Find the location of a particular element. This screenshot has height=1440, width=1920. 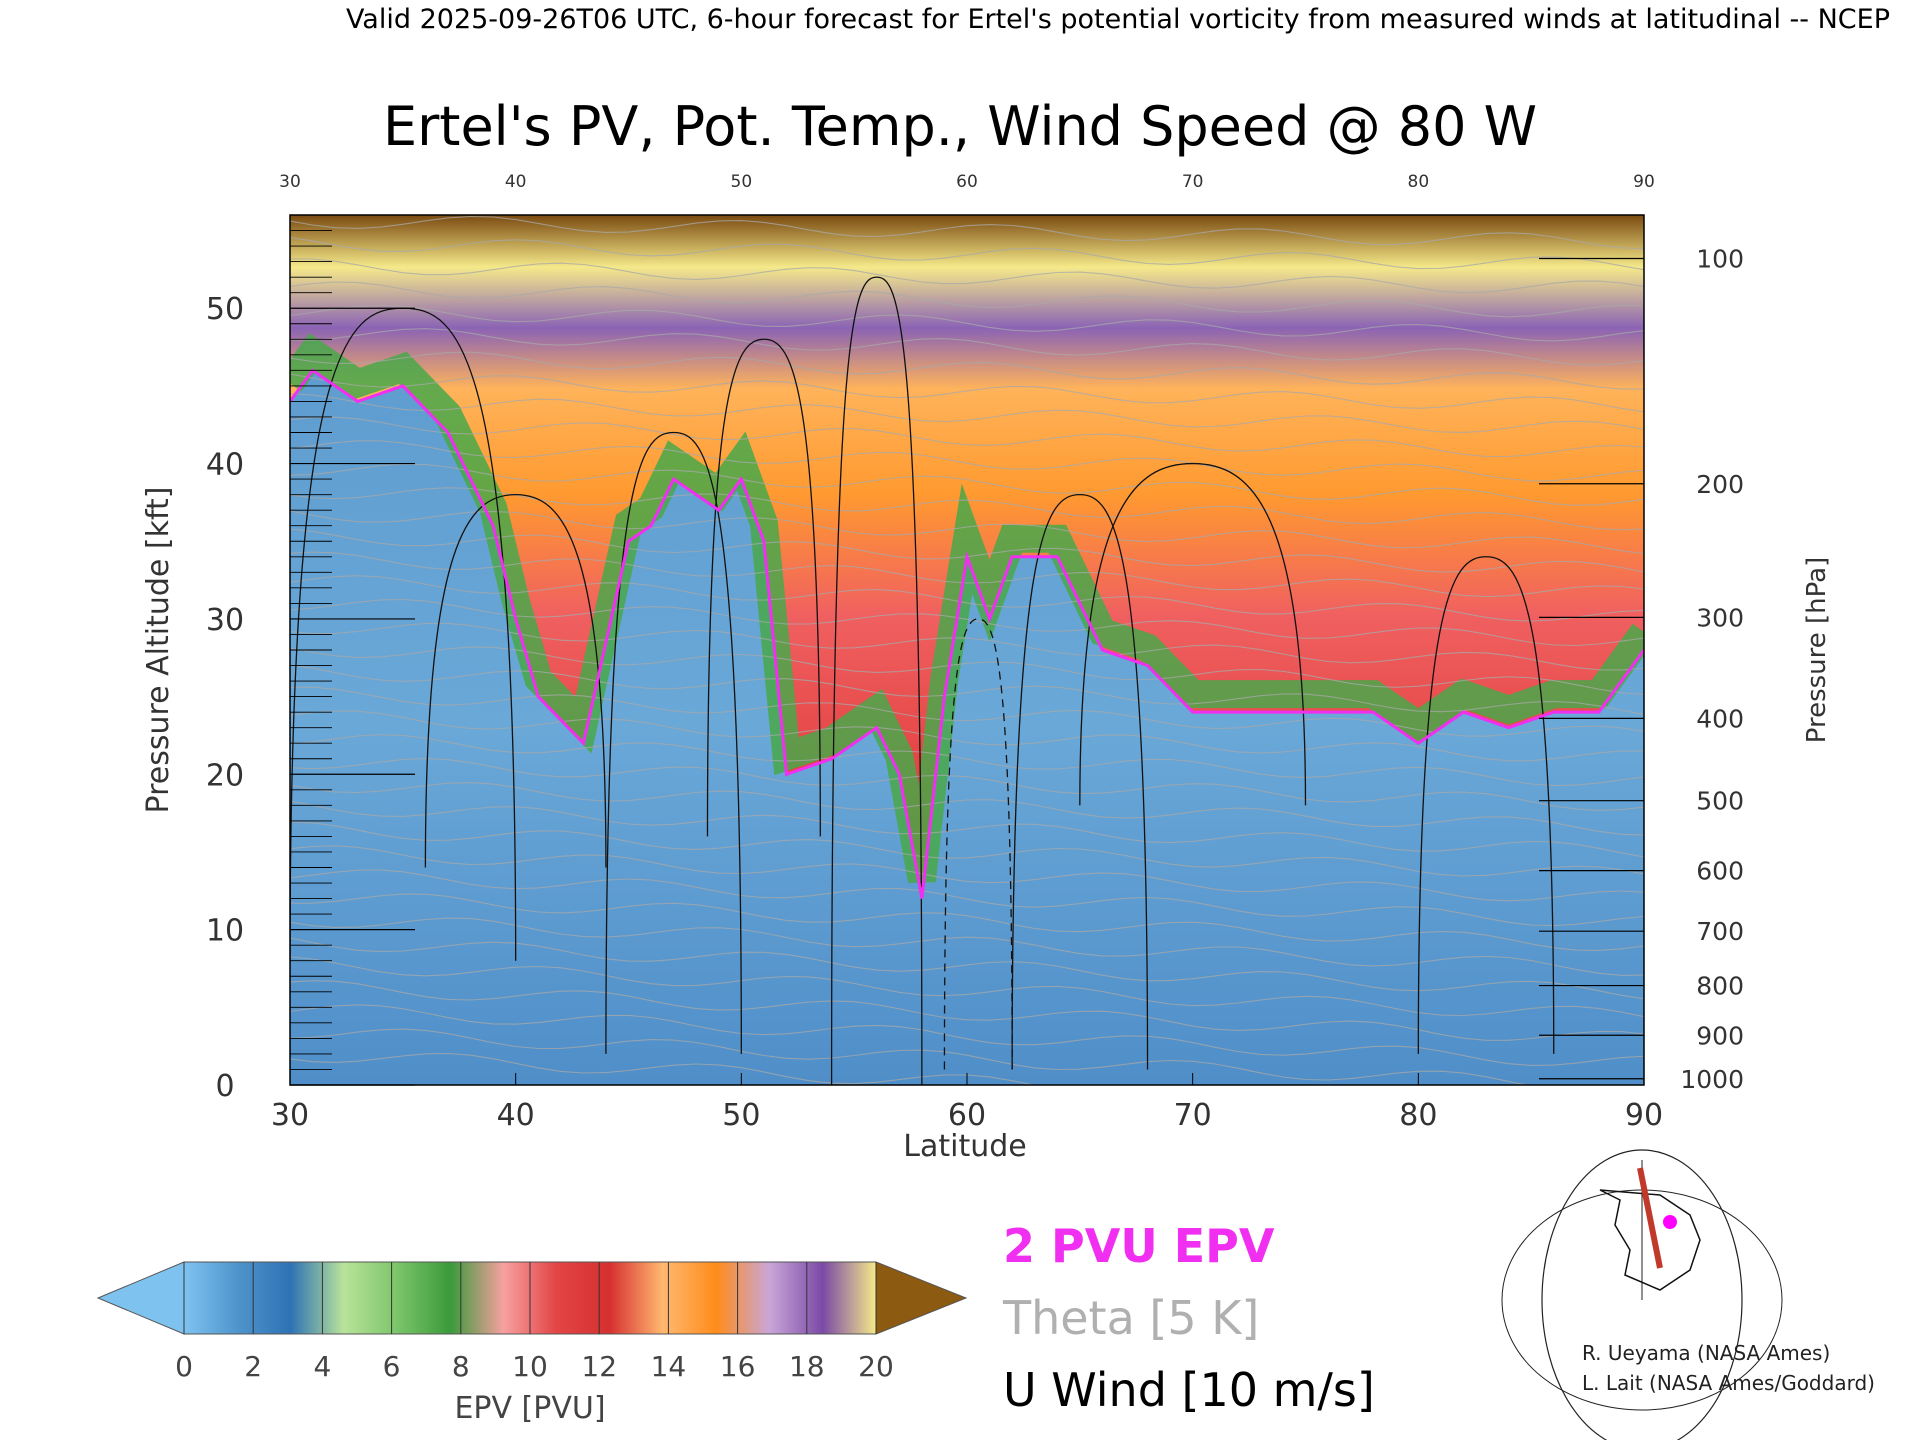

pressure-tick-label: 700 is located at coordinates (1720, 931).